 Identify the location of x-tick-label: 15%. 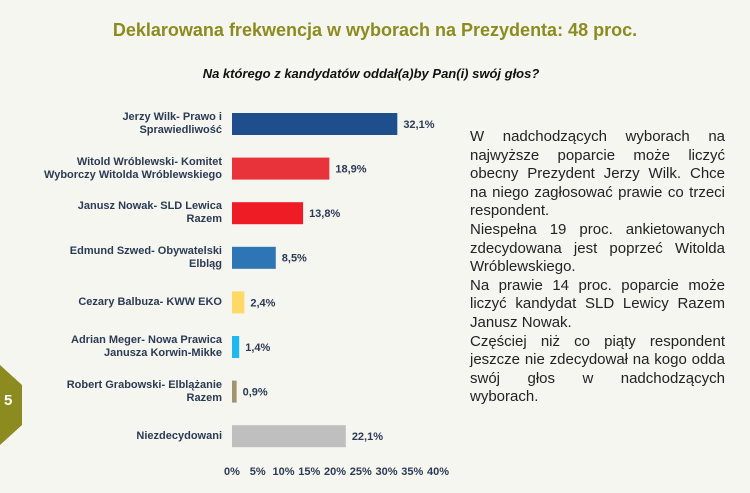
(309, 472).